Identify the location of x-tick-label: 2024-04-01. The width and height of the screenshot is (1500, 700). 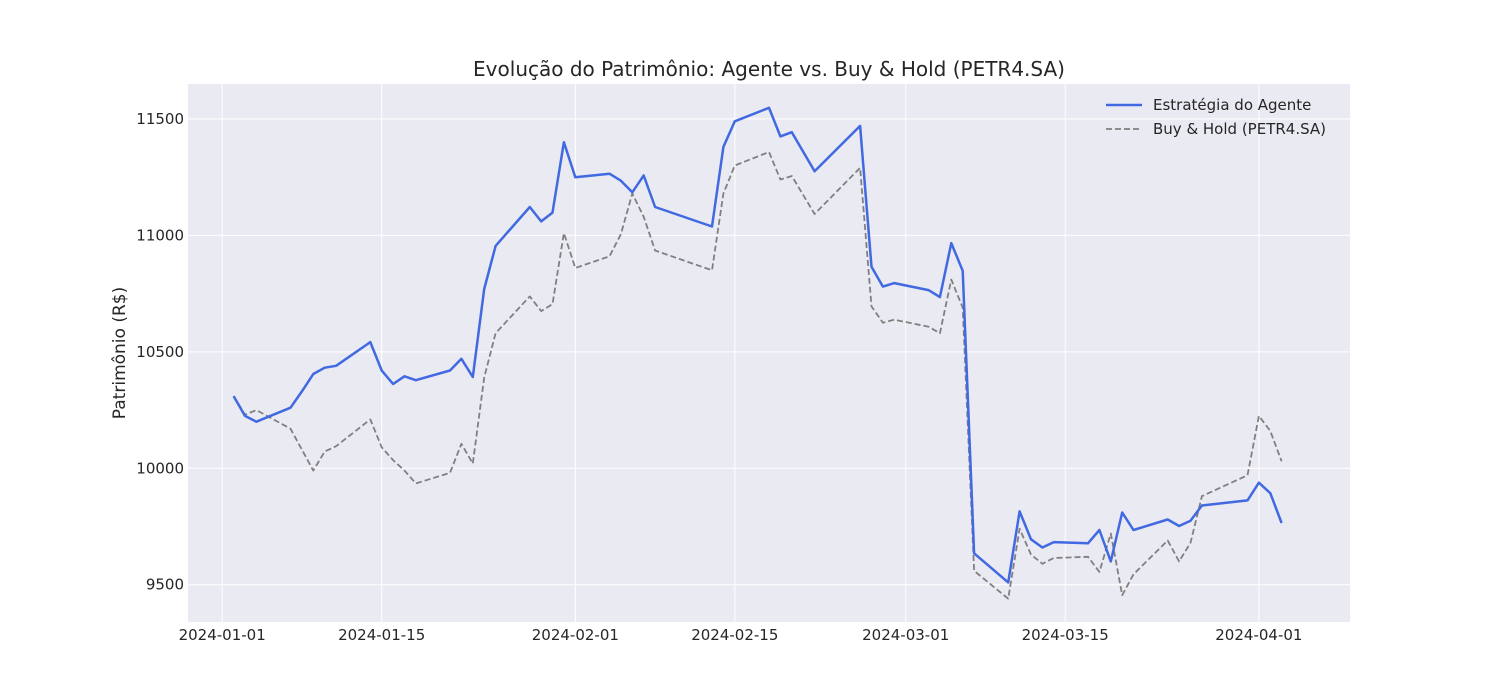
(1258, 635).